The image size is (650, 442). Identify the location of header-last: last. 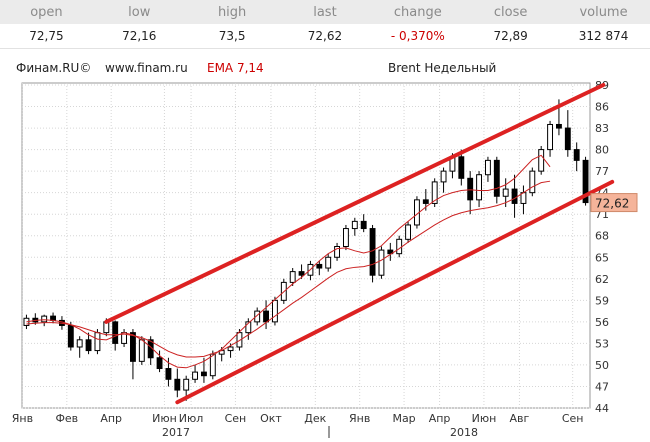
(325, 12).